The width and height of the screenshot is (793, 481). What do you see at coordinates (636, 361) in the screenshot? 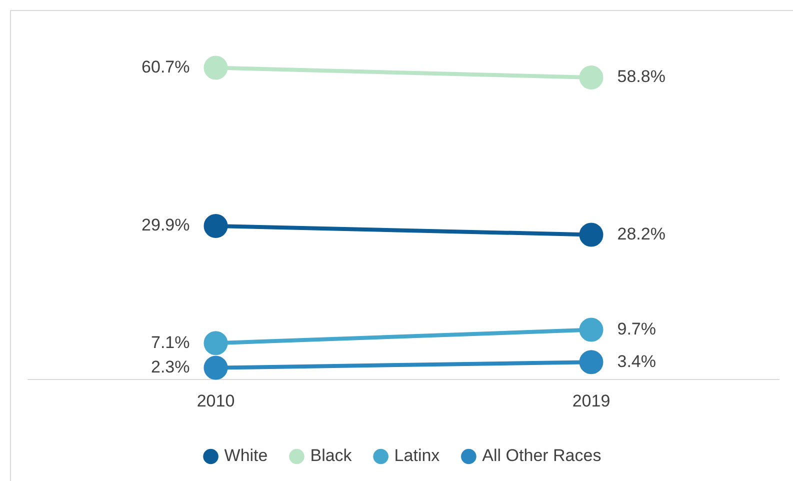
I see `data-label: 3.4%` at bounding box center [636, 361].